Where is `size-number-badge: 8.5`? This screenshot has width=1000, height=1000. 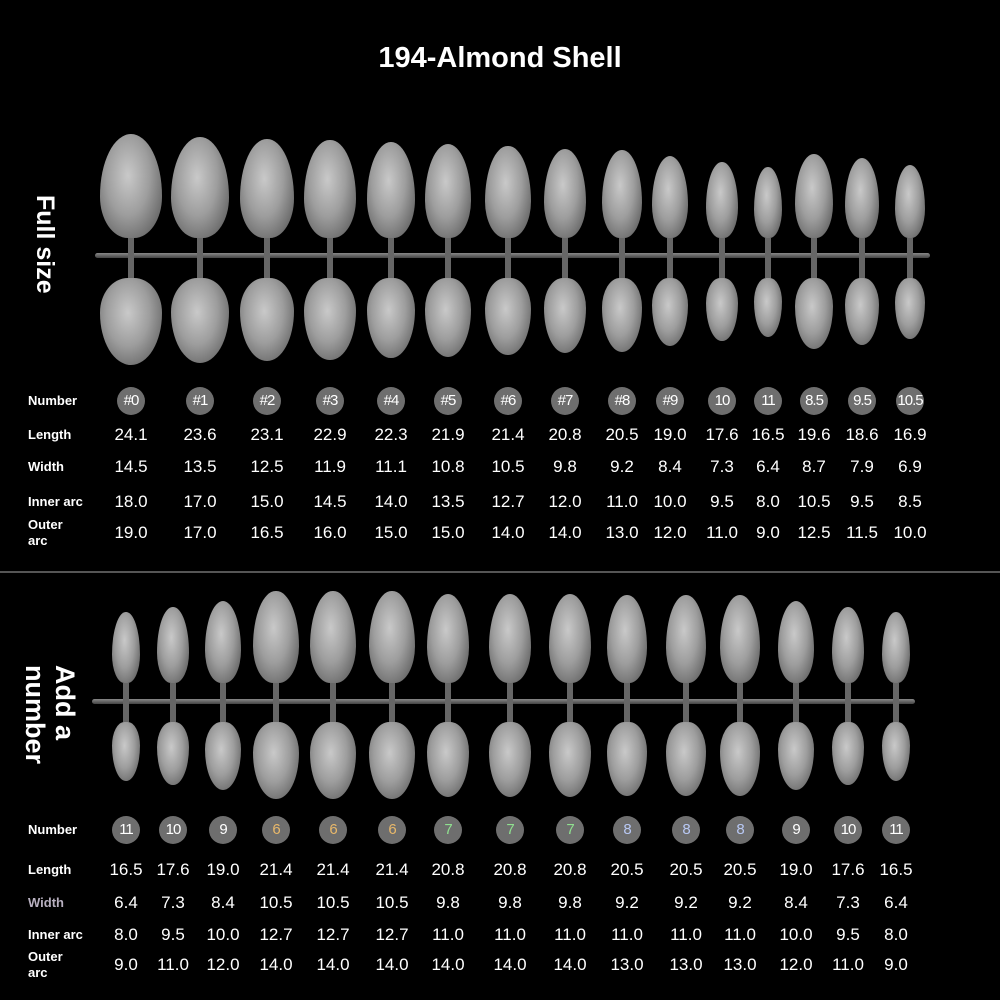
size-number-badge: 8.5 is located at coordinates (814, 401).